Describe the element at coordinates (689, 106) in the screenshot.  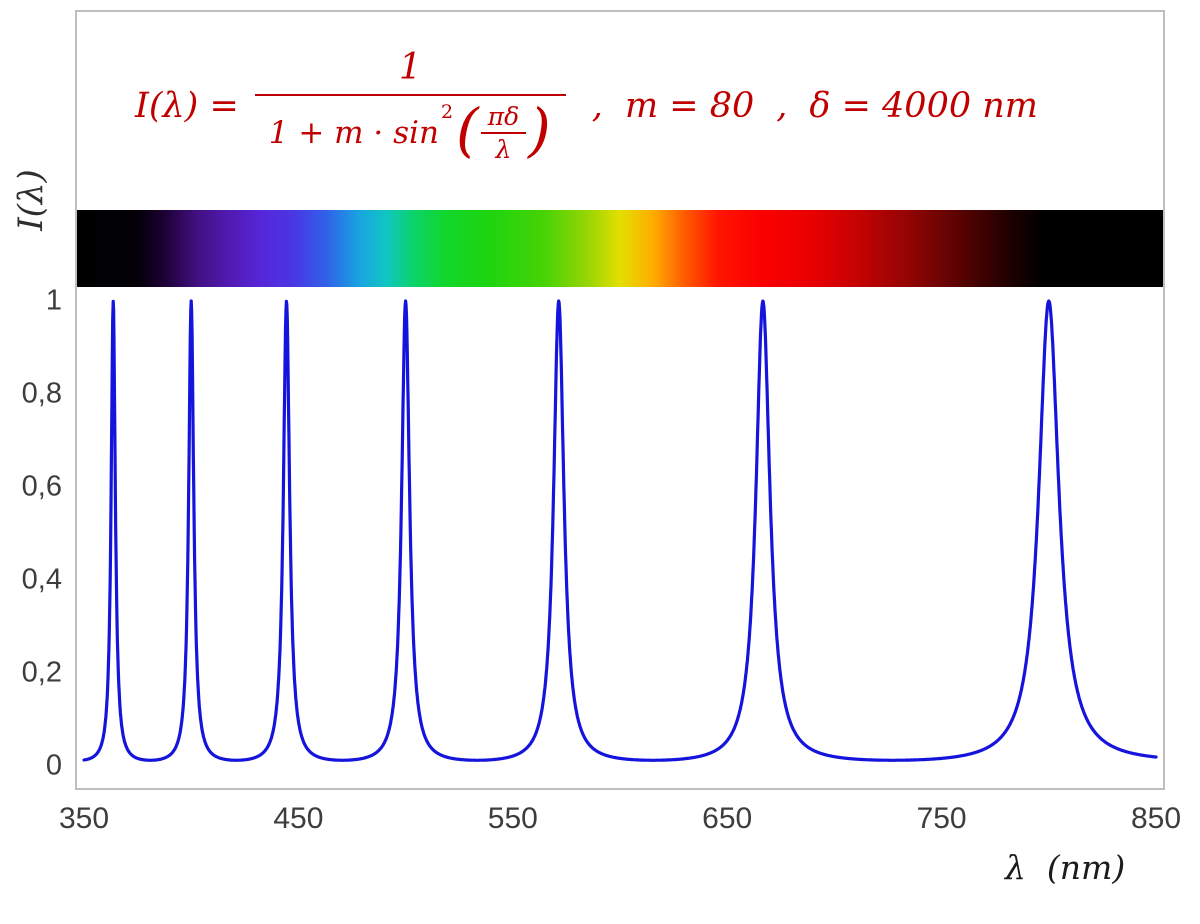
I see `formula-param-m: m = 80` at that location.